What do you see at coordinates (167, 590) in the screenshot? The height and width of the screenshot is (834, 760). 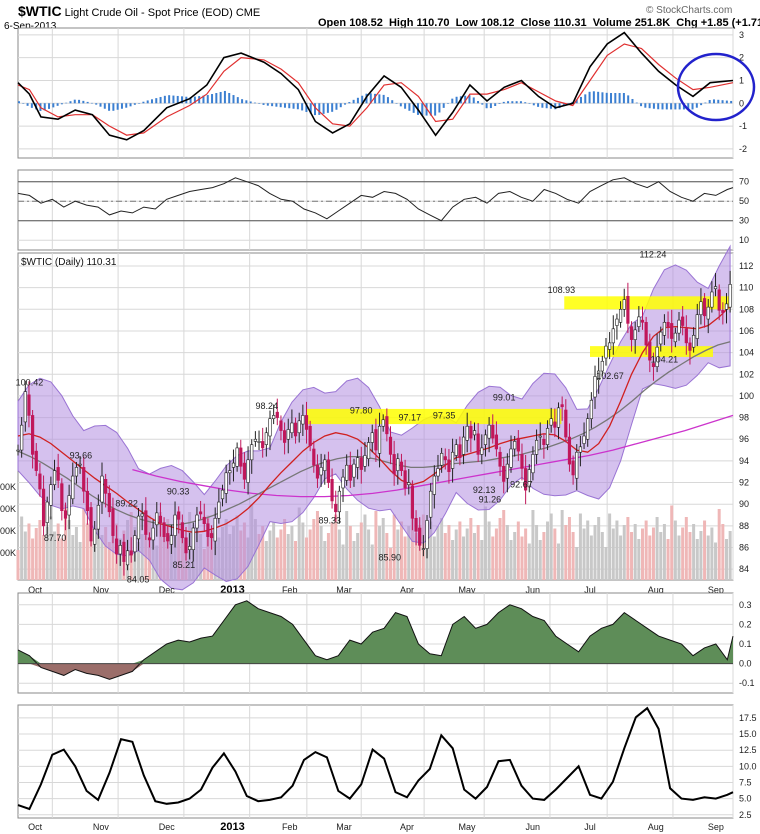 I see `x-axis-month-label: Dec` at bounding box center [167, 590].